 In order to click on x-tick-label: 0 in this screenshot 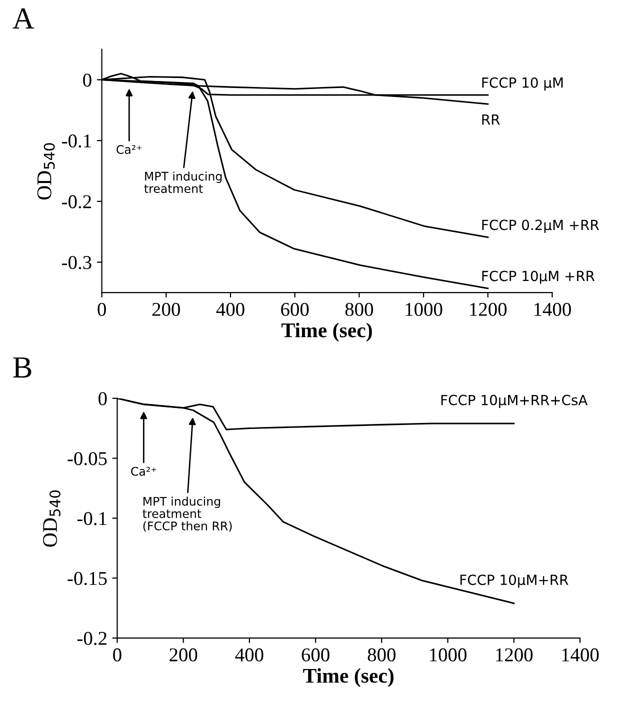, I will do `click(117, 655)`.